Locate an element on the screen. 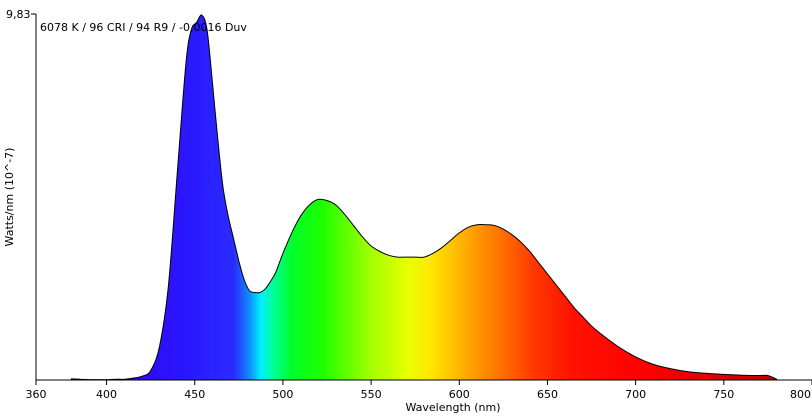 The height and width of the screenshot is (420, 812). x-tick-label-700: 700 is located at coordinates (635, 394).